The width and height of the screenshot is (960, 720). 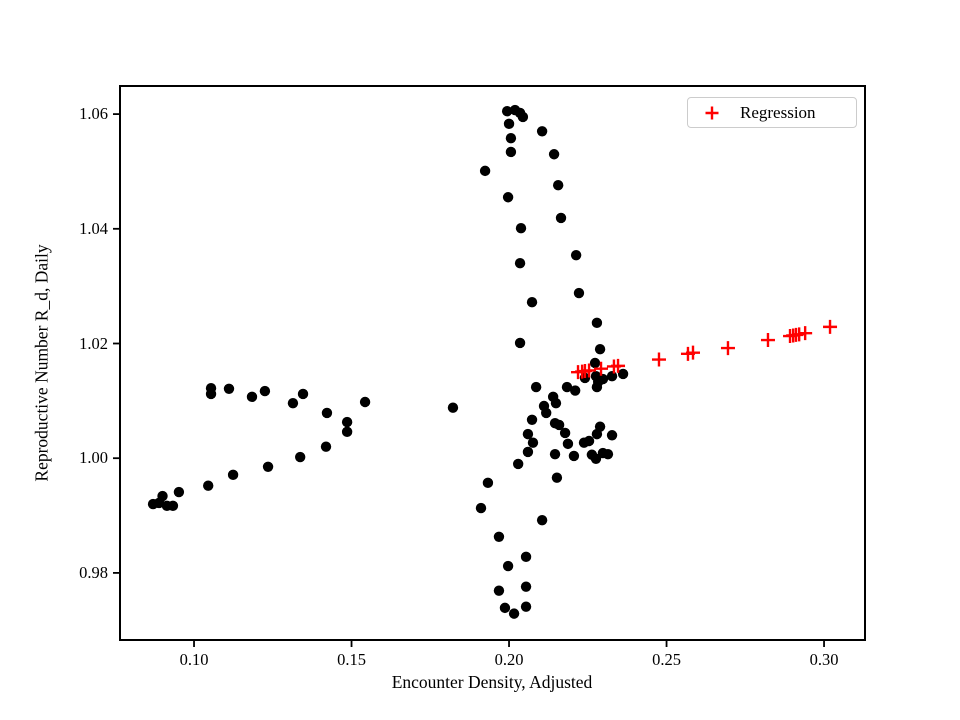 What do you see at coordinates (712, 112) in the screenshot?
I see `regression-plus-icon` at bounding box center [712, 112].